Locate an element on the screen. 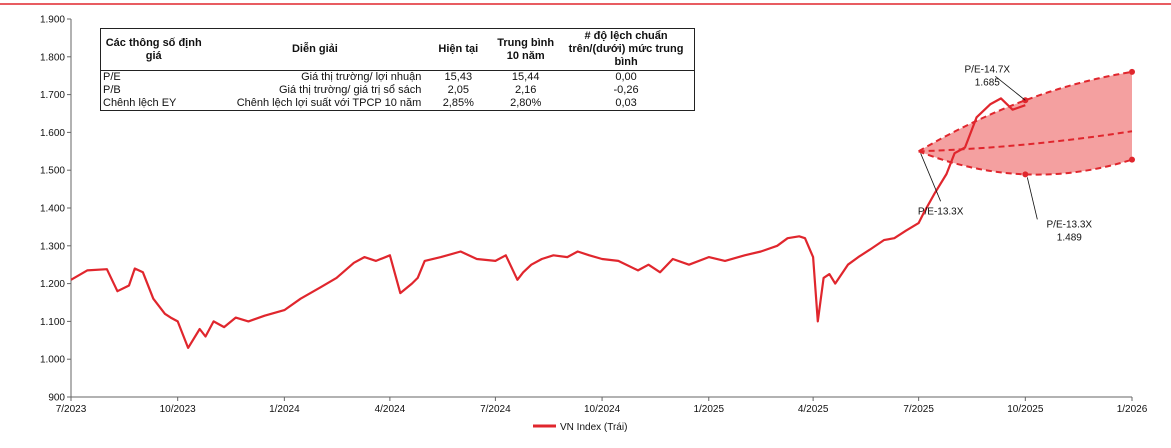 This screenshot has height=448, width=1171. legend: VN Index (Trái) is located at coordinates (580, 427).